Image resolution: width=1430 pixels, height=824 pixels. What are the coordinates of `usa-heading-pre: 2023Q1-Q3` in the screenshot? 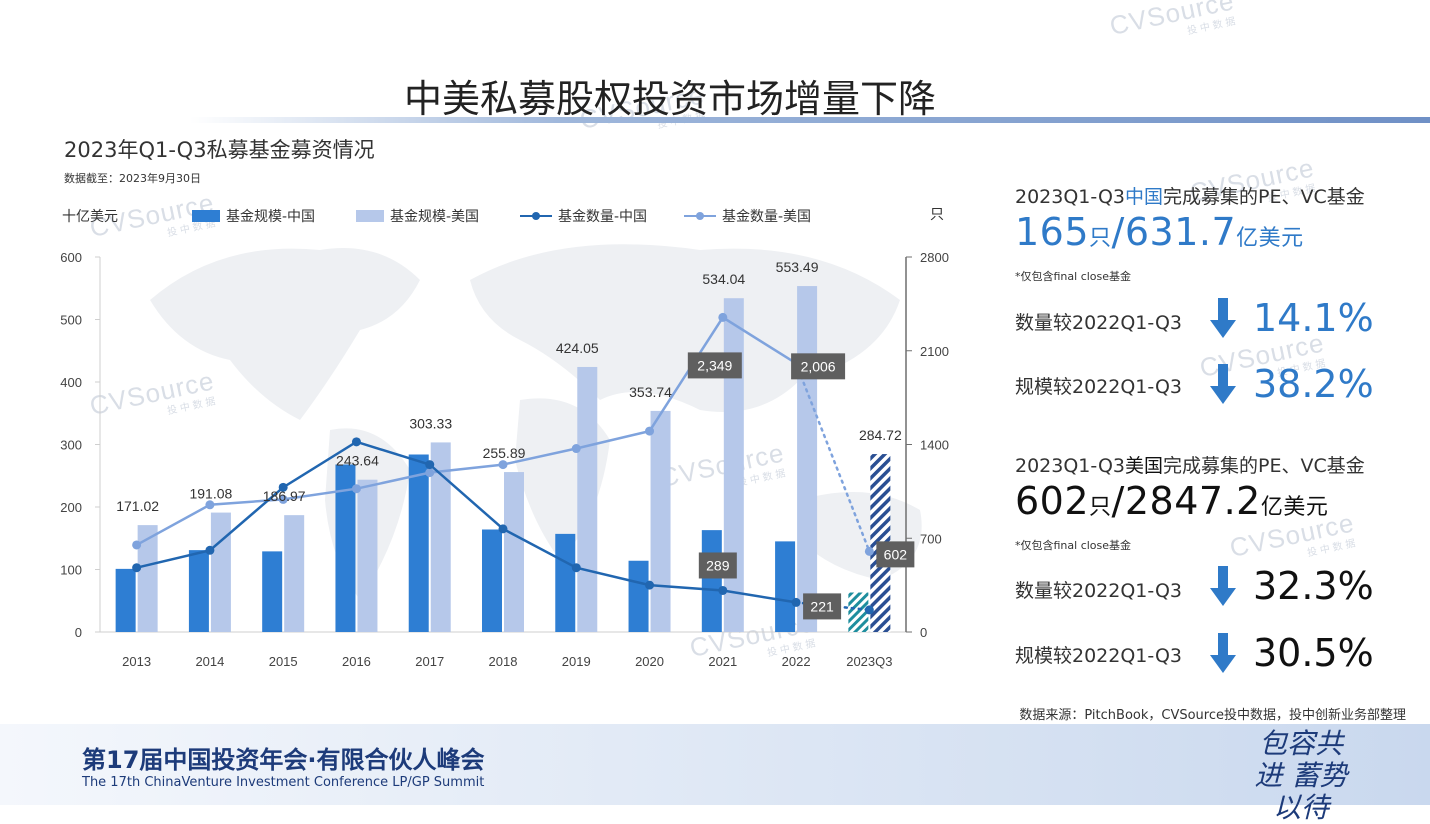 It's located at (1070, 466).